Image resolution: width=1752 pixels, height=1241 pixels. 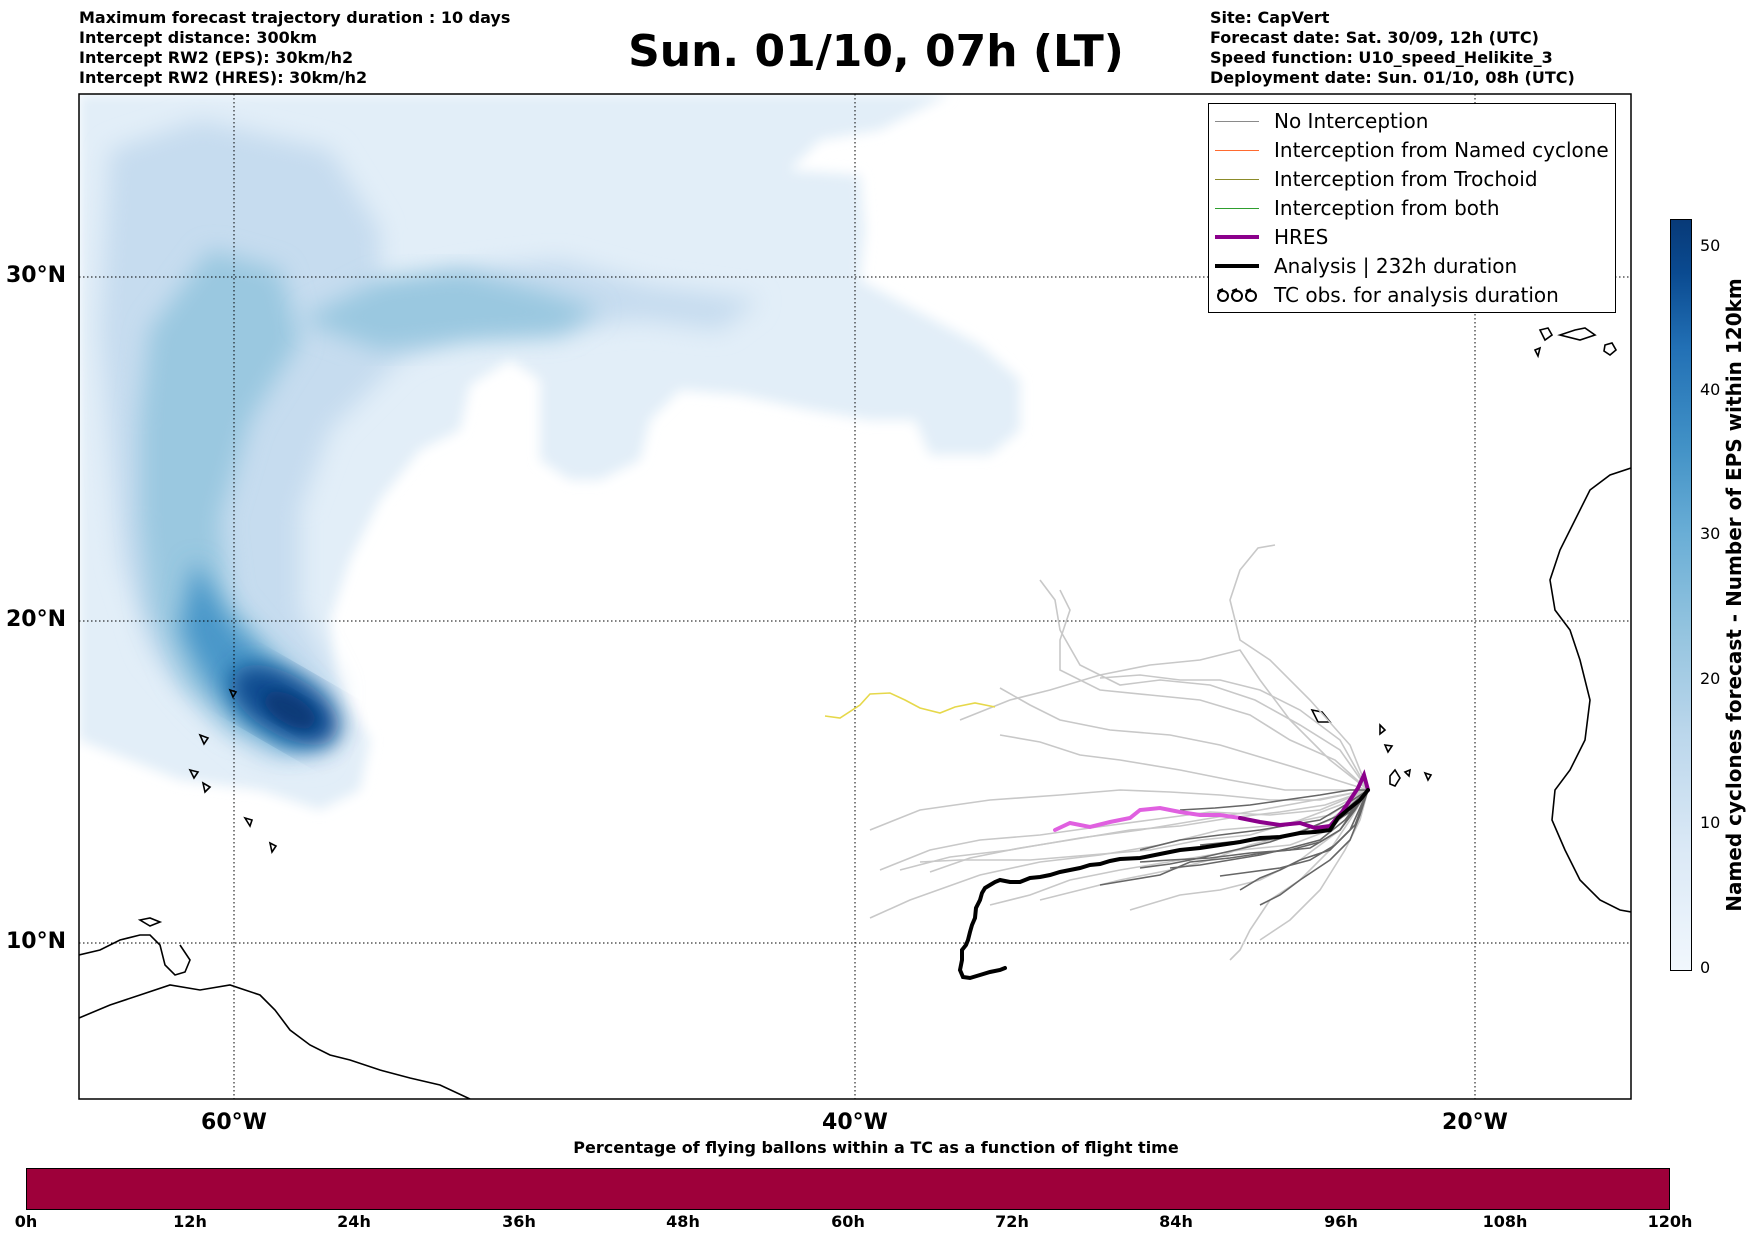 I want to click on timebar-tick: 0h, so click(x=26, y=1221).